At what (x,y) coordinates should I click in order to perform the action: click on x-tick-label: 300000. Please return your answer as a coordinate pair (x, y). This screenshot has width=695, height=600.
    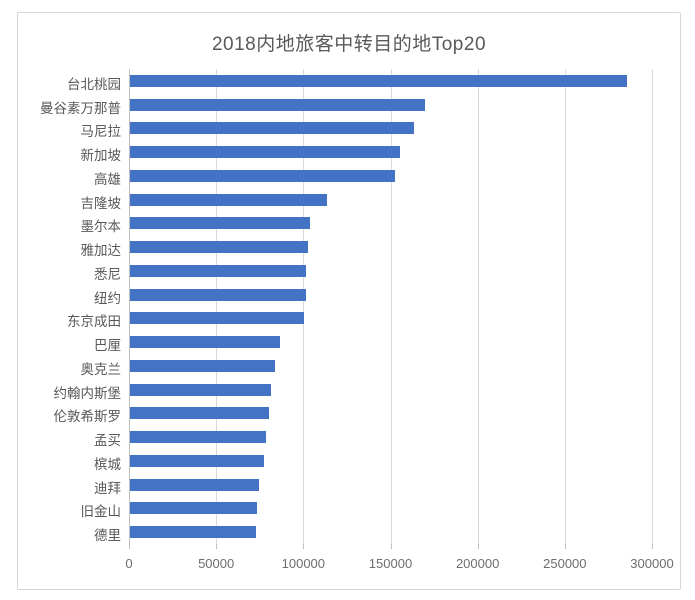
    Looking at the image, I should click on (652, 563).